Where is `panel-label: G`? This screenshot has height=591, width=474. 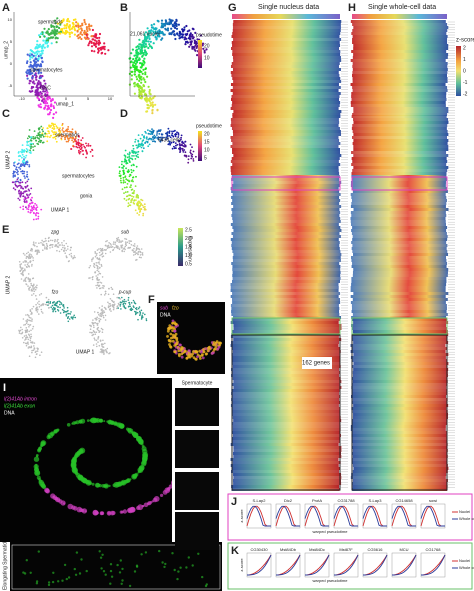 panel-label: G is located at coordinates (232, 8).